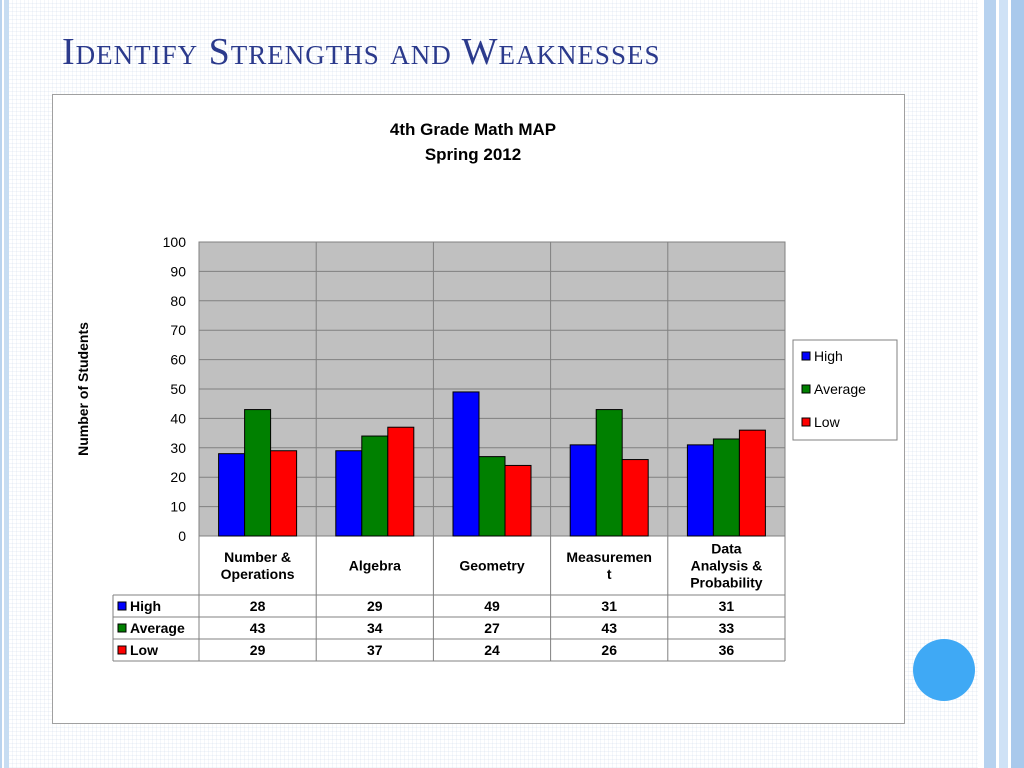 The width and height of the screenshot is (1024, 768). I want to click on table-value: 36, so click(727, 650).